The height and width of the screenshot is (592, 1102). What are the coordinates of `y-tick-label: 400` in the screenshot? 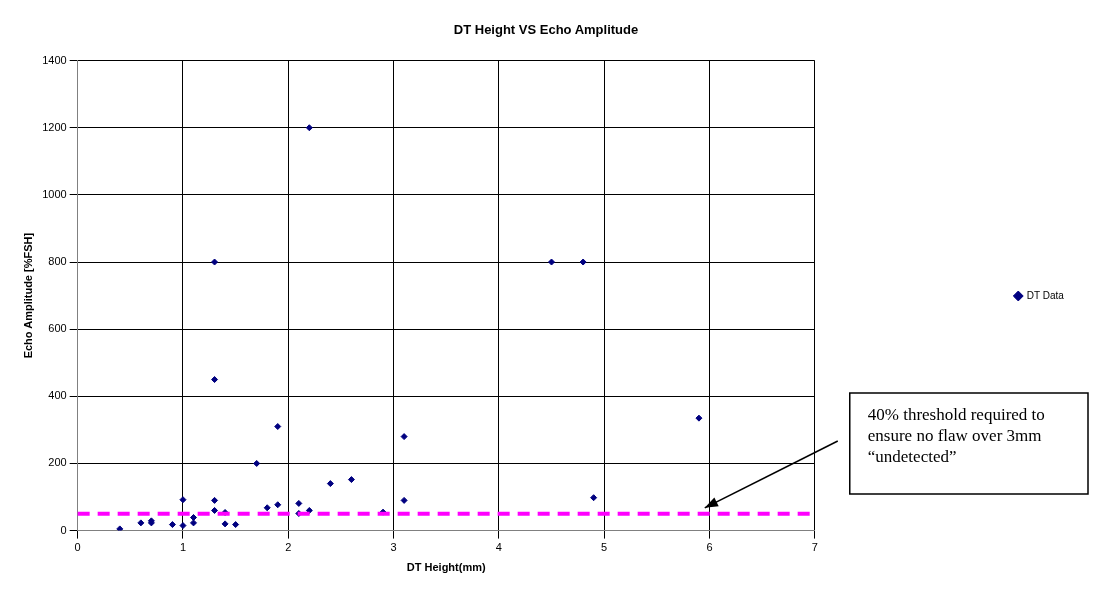 It's located at (57, 395).